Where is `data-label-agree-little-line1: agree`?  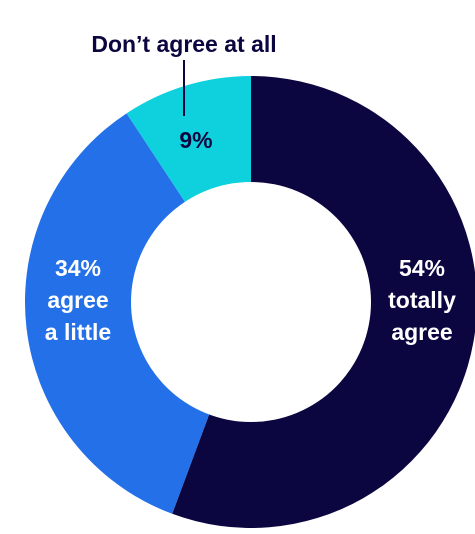
data-label-agree-little-line1: agree is located at coordinates (77, 300).